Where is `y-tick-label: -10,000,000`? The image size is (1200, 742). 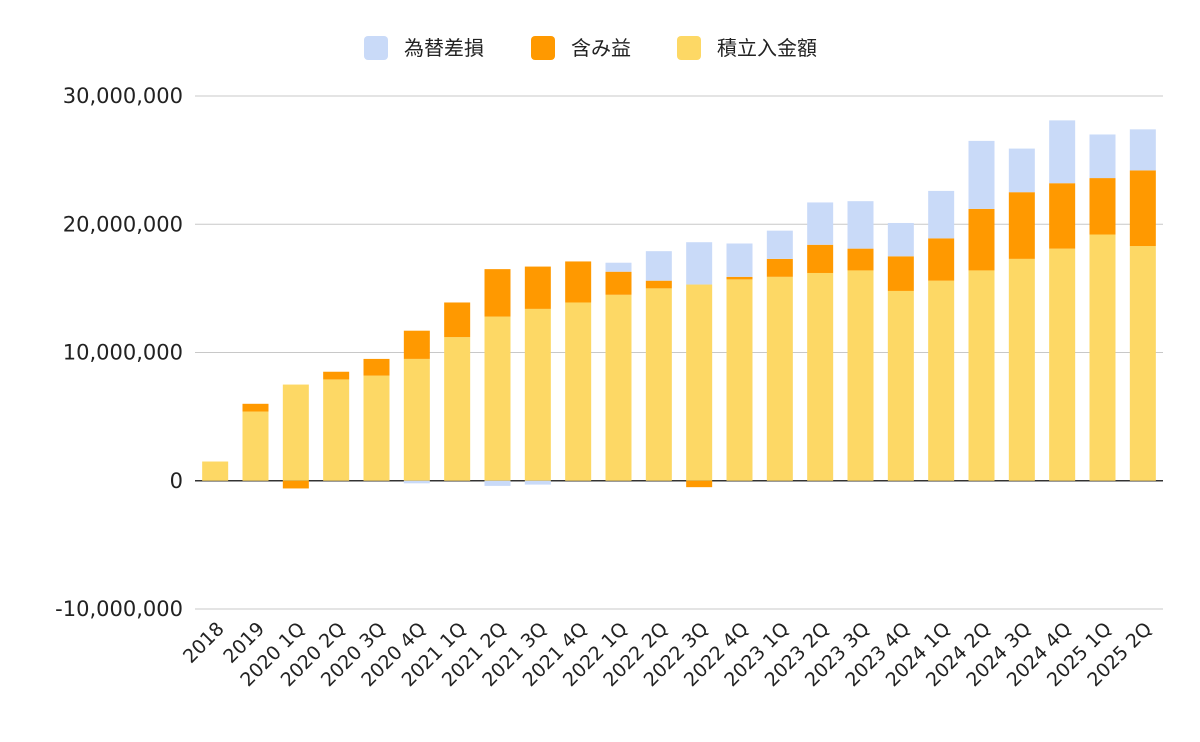 y-tick-label: -10,000,000 is located at coordinates (119, 609).